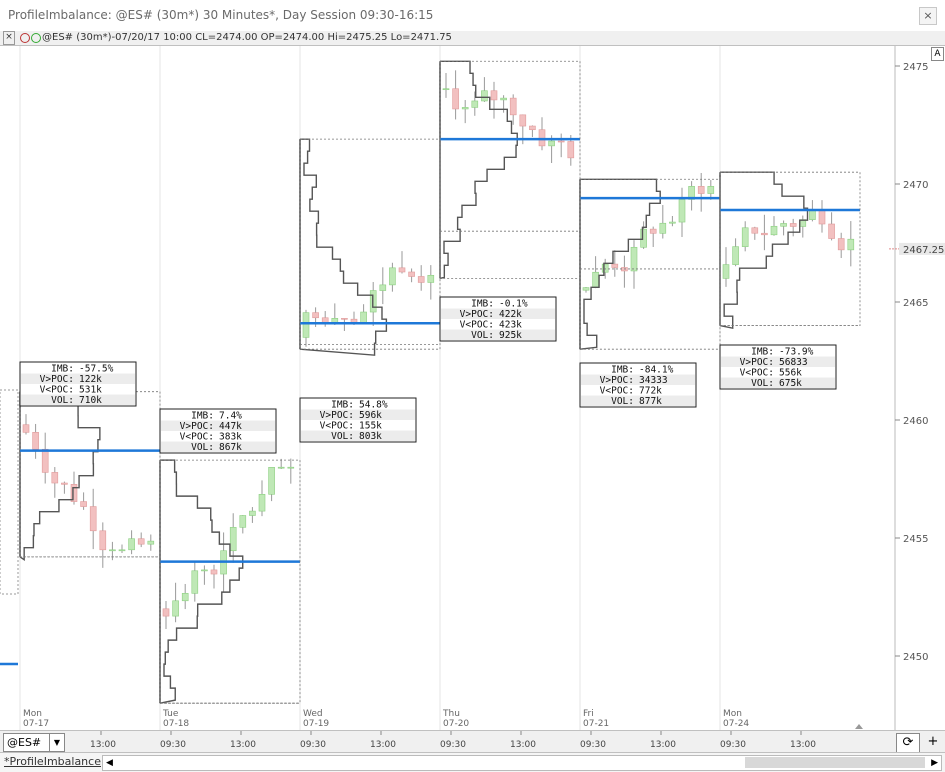 The width and height of the screenshot is (945, 772). Describe the element at coordinates (90, 379) in the screenshot. I see `stat-value-vup: 122k` at that location.